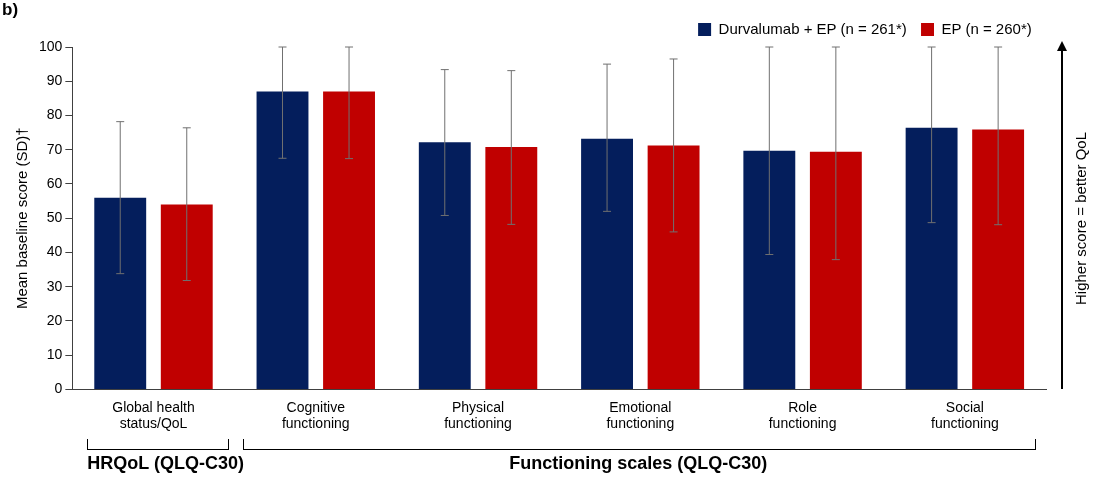 This screenshot has height=493, width=1094. Describe the element at coordinates (51, 45) in the screenshot. I see `y-tick-label: 100` at that location.